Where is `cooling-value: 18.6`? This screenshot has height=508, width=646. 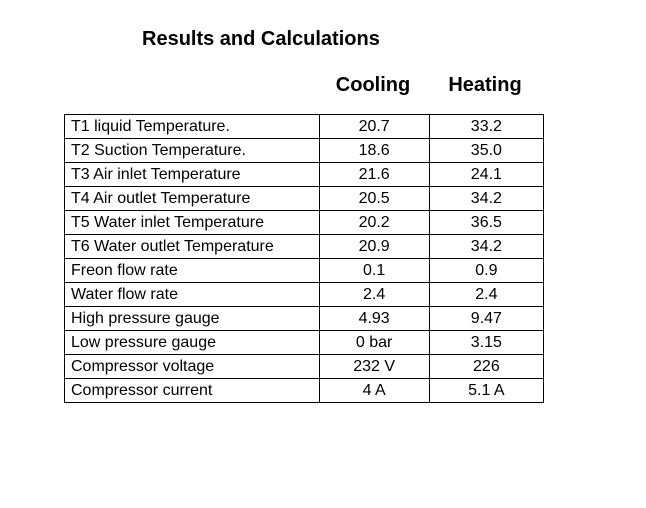 cooling-value: 18.6 is located at coordinates (374, 150).